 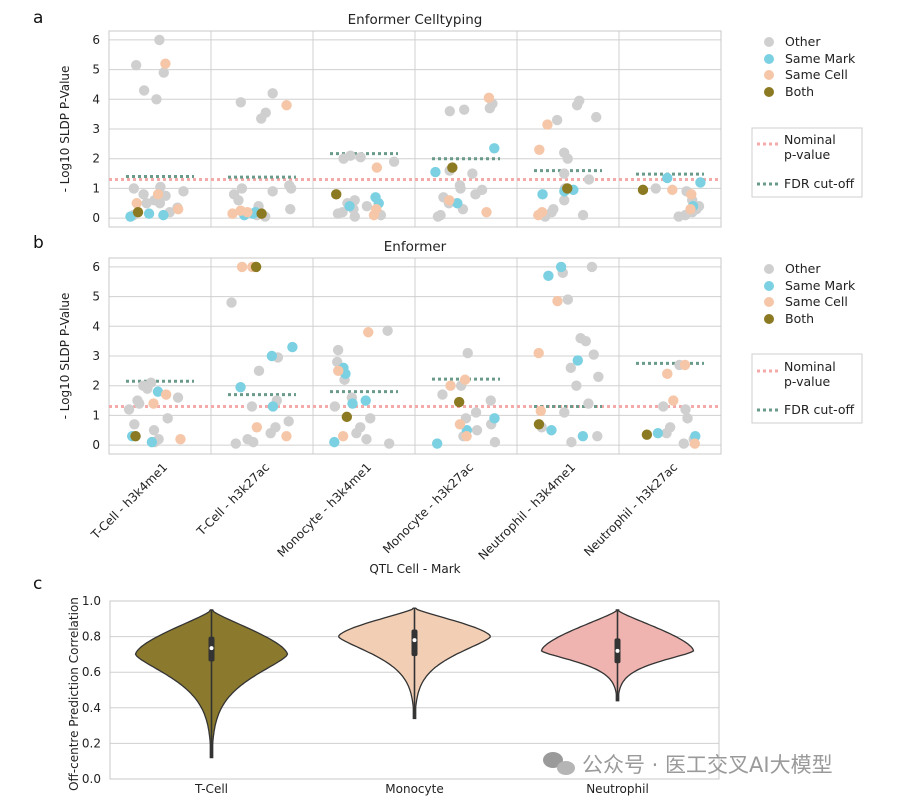 I want to click on x-tick-label: Monocyte - h3k27ac, so click(x=428, y=508).